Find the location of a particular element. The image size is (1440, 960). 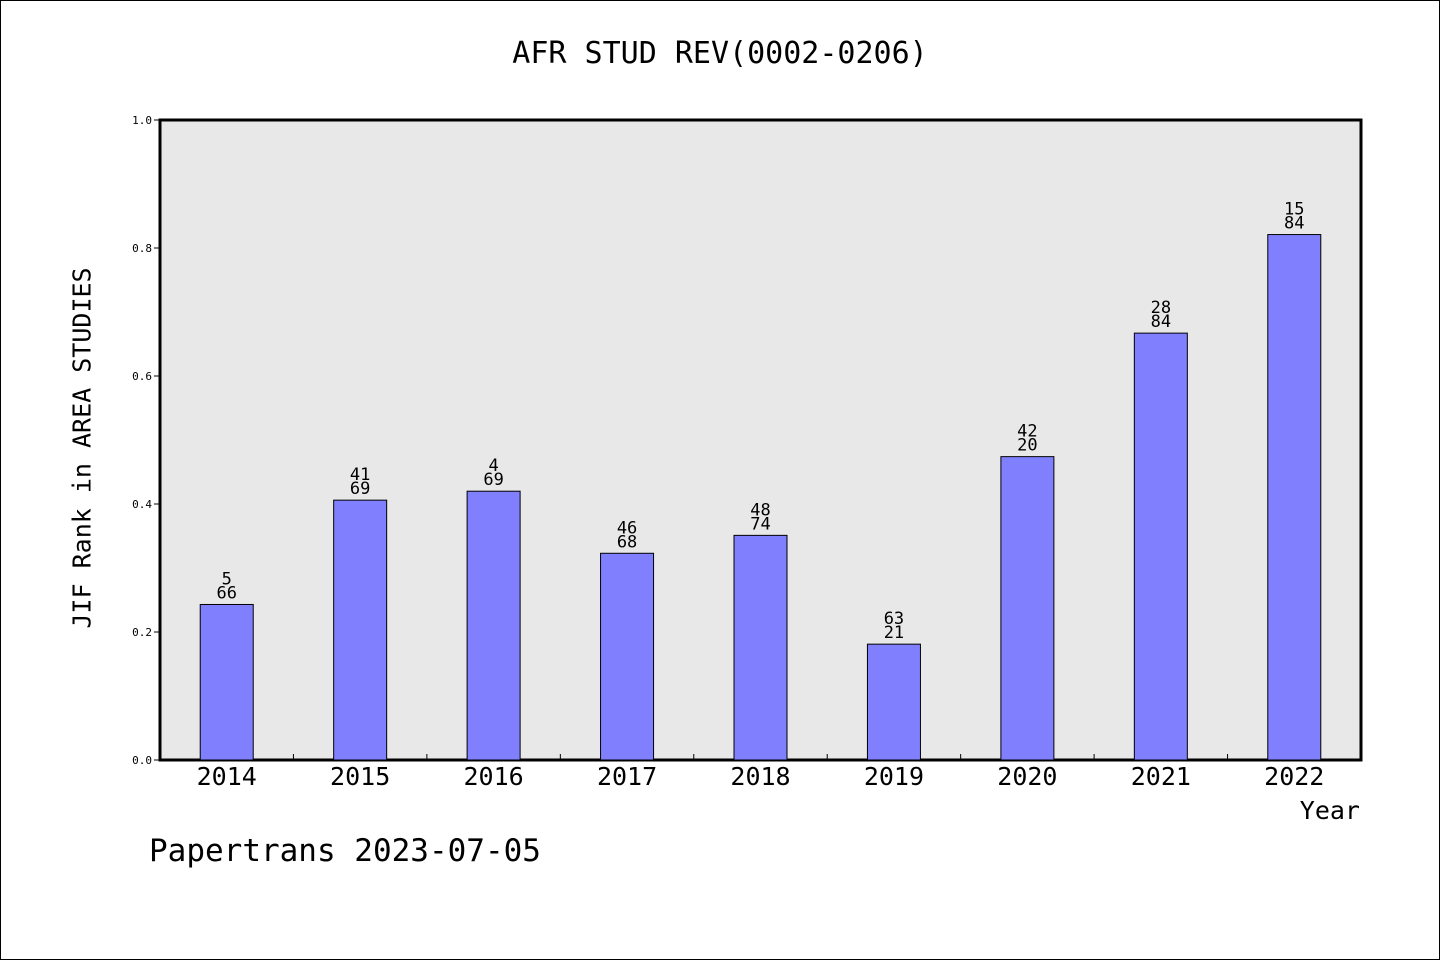

bar-label-top: 48 is located at coordinates (760, 510).